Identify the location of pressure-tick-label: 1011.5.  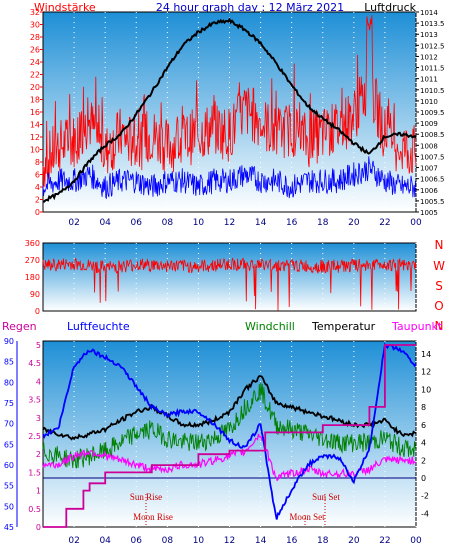
(432, 69).